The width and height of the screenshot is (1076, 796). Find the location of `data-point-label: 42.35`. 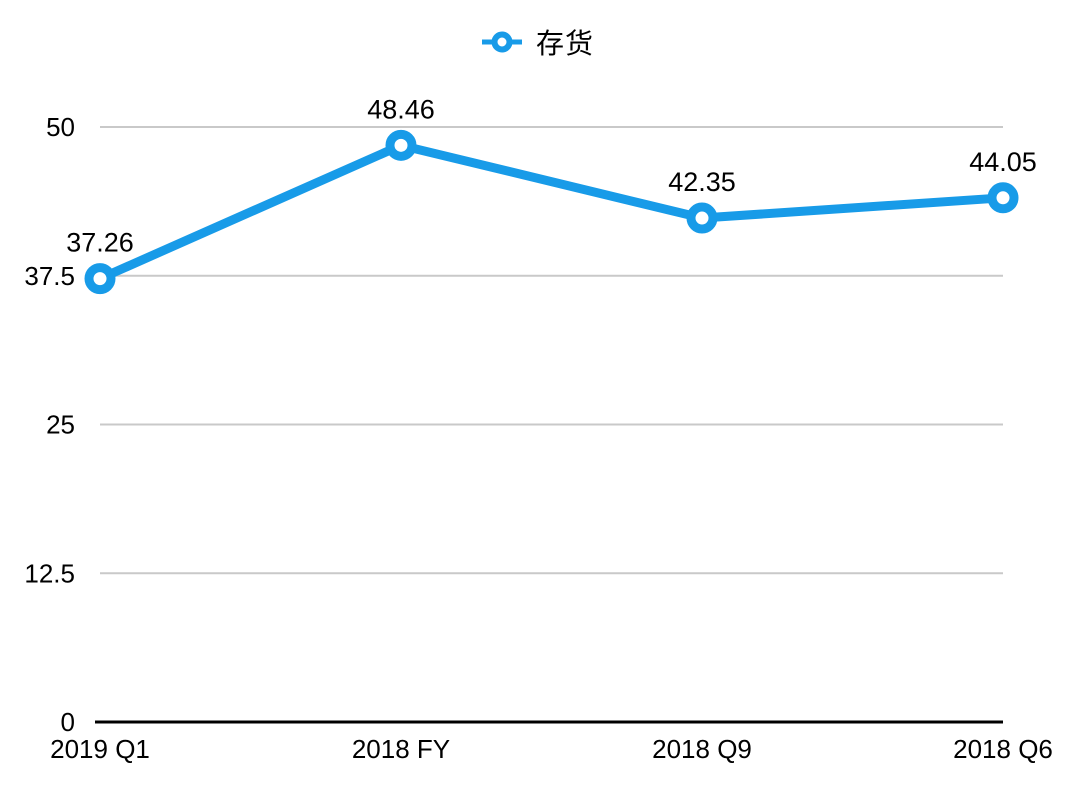

data-point-label: 42.35 is located at coordinates (702, 182).